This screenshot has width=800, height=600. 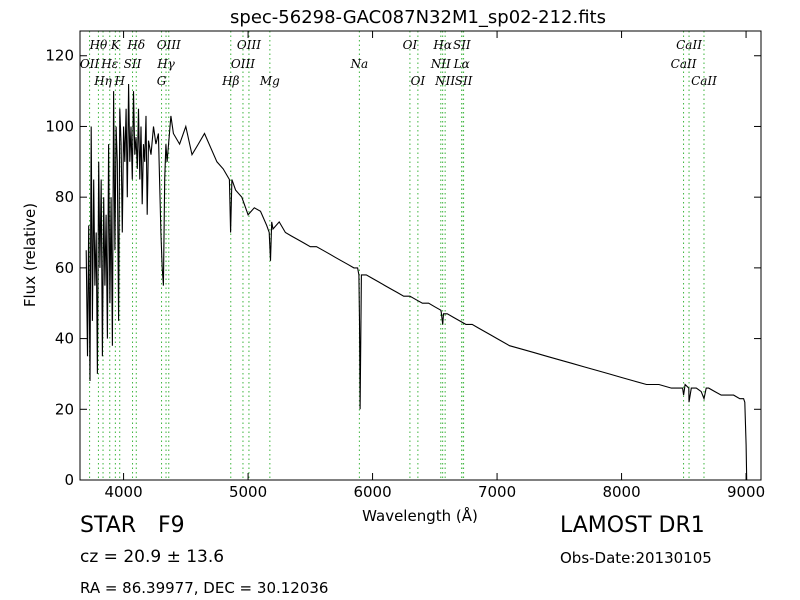 What do you see at coordinates (64, 409) in the screenshot?
I see `y-tick-label: 20` at bounding box center [64, 409].